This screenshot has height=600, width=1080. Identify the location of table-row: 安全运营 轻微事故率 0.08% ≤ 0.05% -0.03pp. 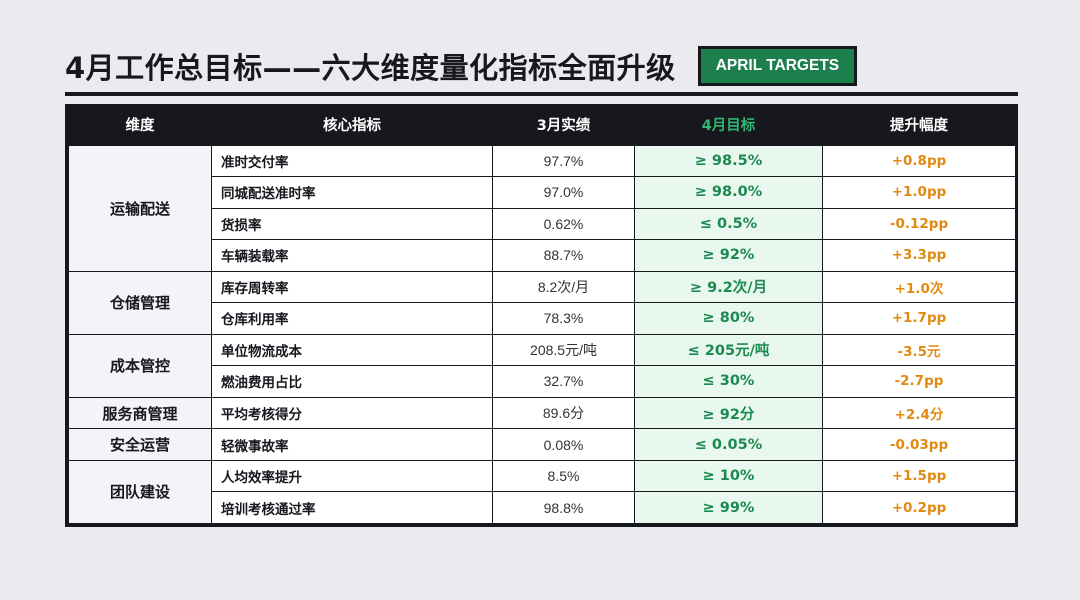
(542, 444).